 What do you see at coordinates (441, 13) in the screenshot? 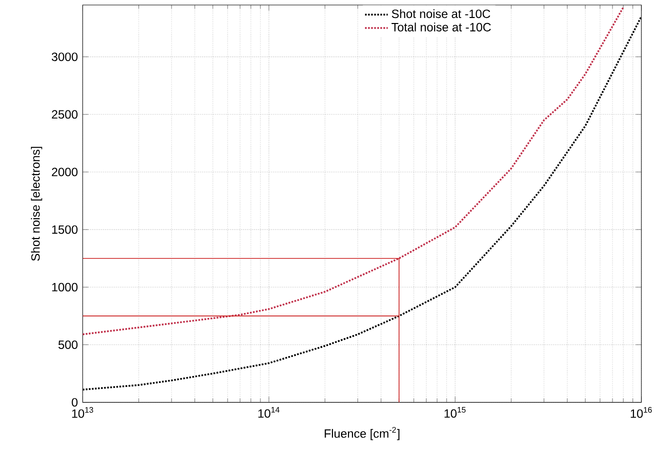
I see `legend-label: Shot noise at -10C` at bounding box center [441, 13].